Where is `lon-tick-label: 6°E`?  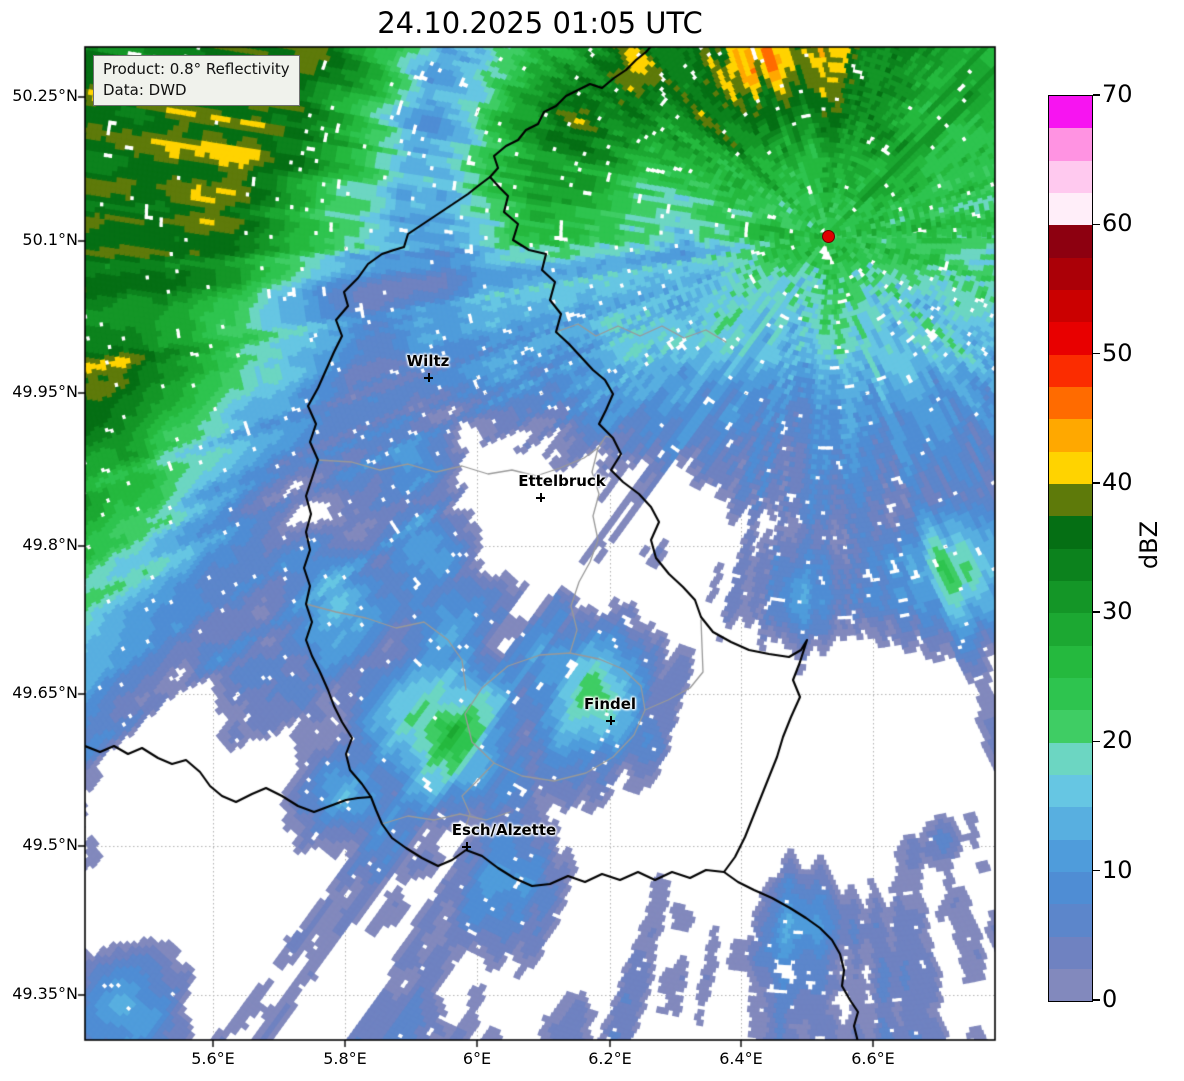 lon-tick-label: 6°E is located at coordinates (477, 1058).